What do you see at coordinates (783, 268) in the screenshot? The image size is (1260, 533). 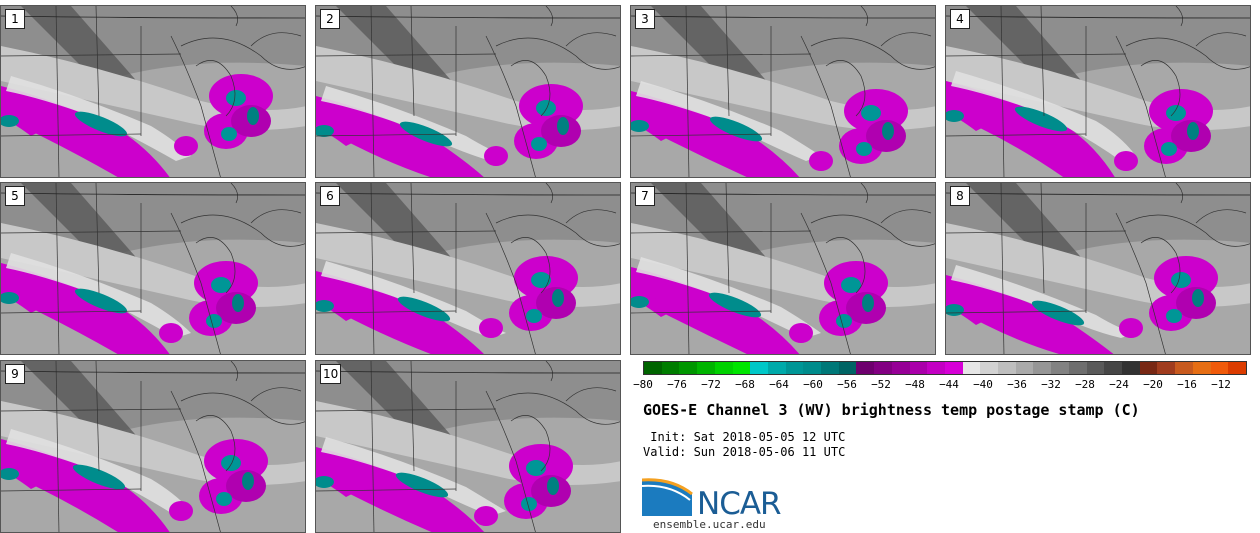 I see `postage-stamp-panel: 7` at bounding box center [783, 268].